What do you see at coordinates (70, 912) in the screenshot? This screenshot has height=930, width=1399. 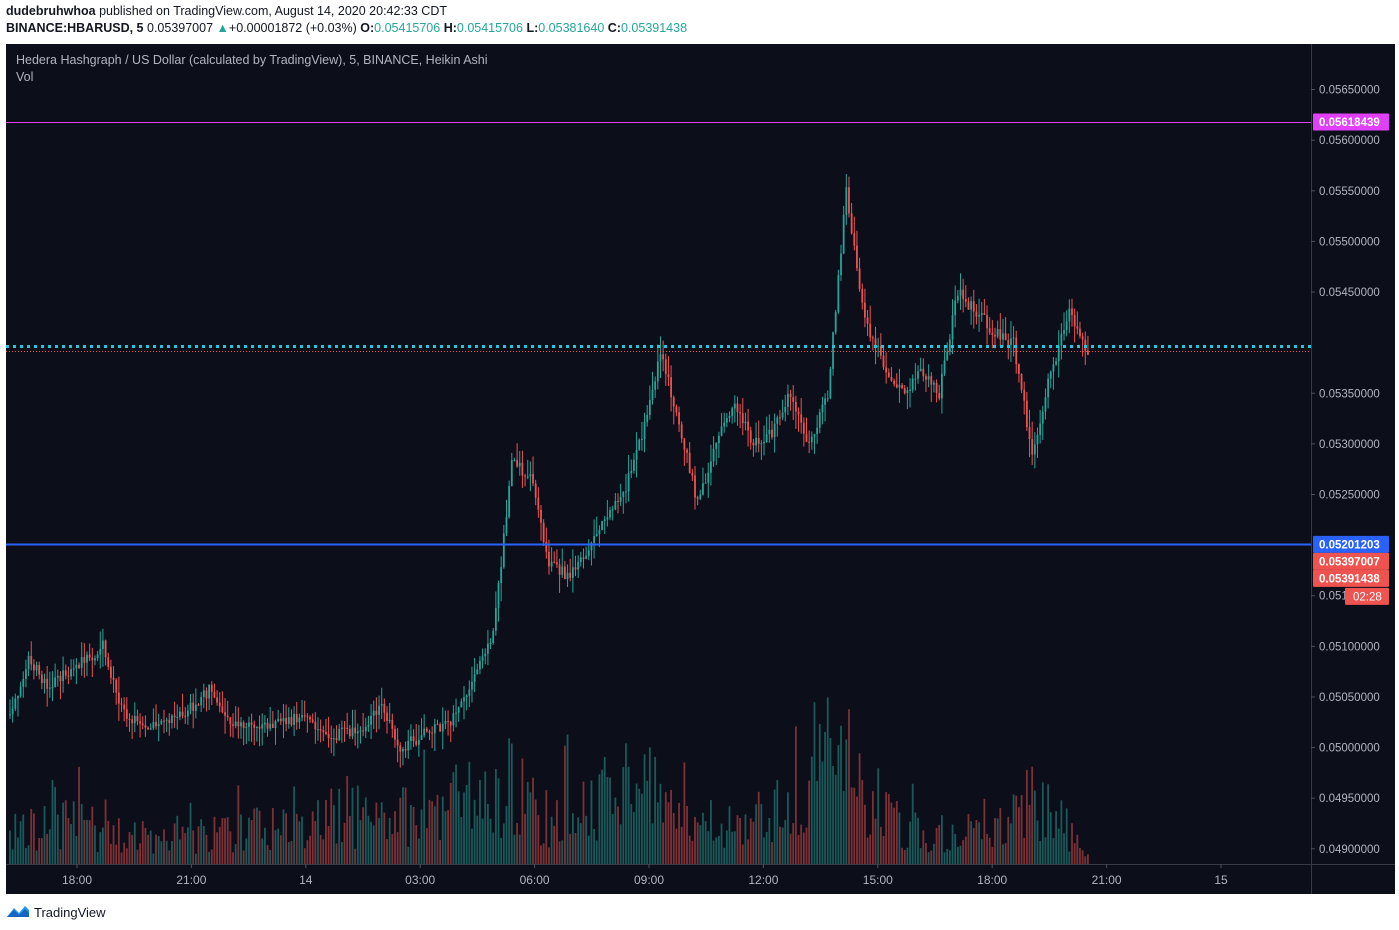 I see `footer-brand: TradingView` at bounding box center [70, 912].